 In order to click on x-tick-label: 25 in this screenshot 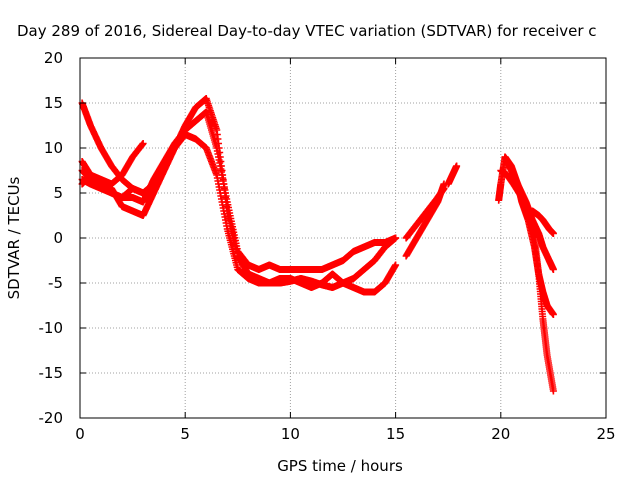, I will do `click(605, 434)`.